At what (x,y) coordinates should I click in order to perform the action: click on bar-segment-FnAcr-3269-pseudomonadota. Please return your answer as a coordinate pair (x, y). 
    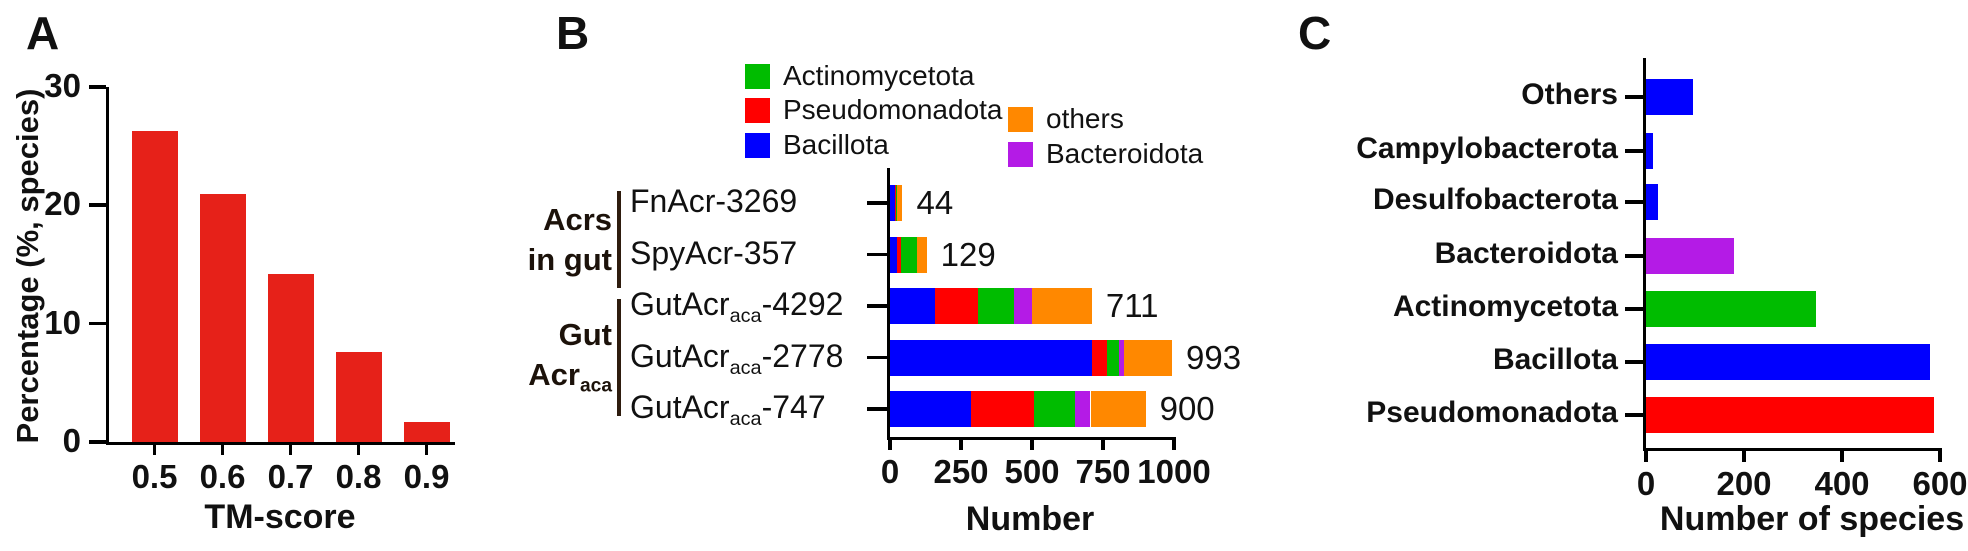
    Looking at the image, I should click on (895, 203).